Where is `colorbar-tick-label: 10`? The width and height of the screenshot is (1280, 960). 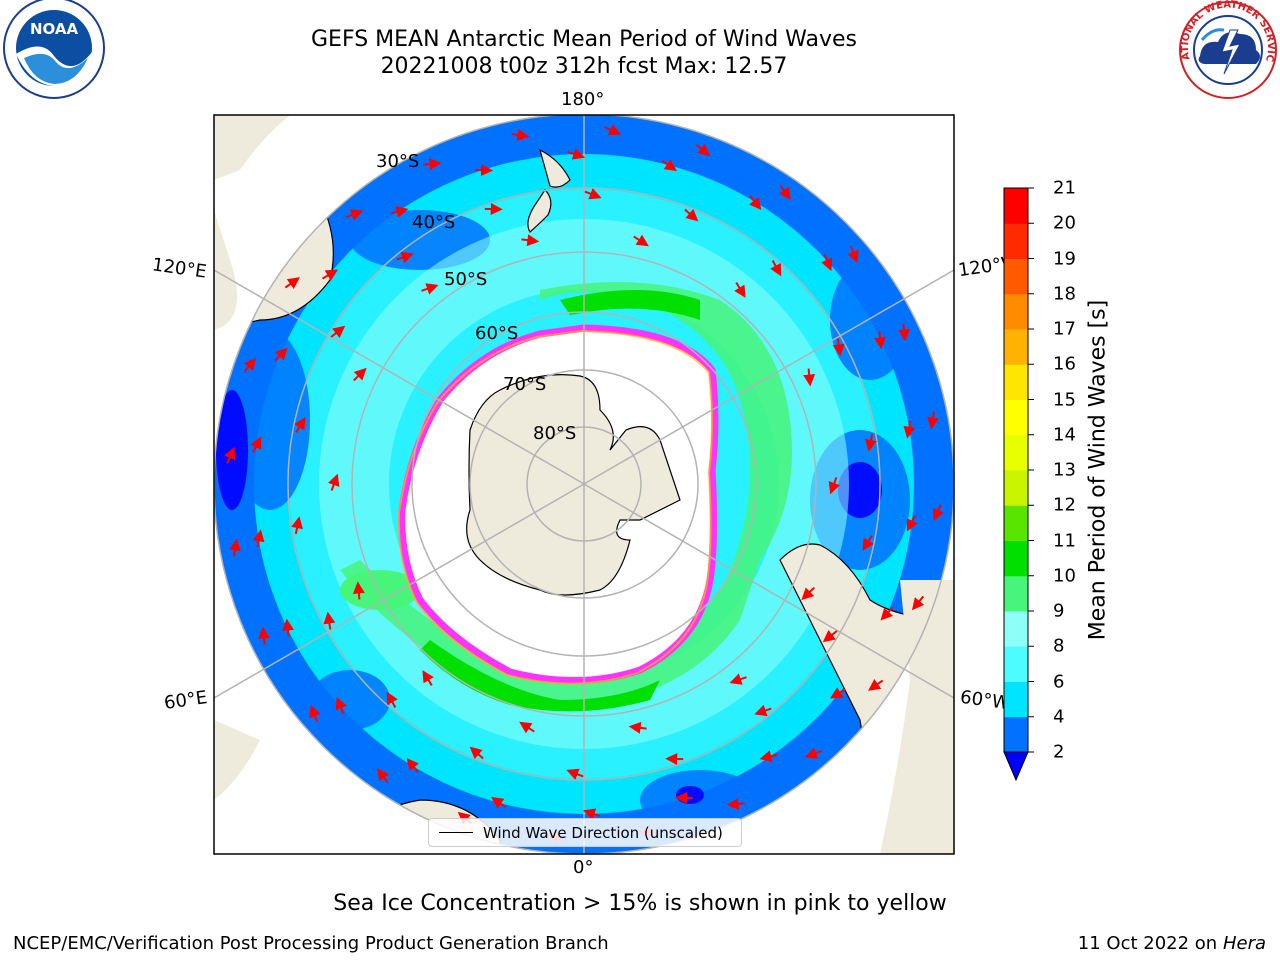 colorbar-tick-label: 10 is located at coordinates (1064, 576).